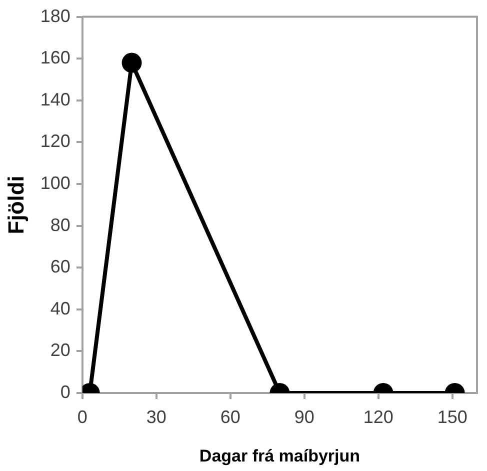  I want to click on y-tick-label: 160, so click(55, 58).